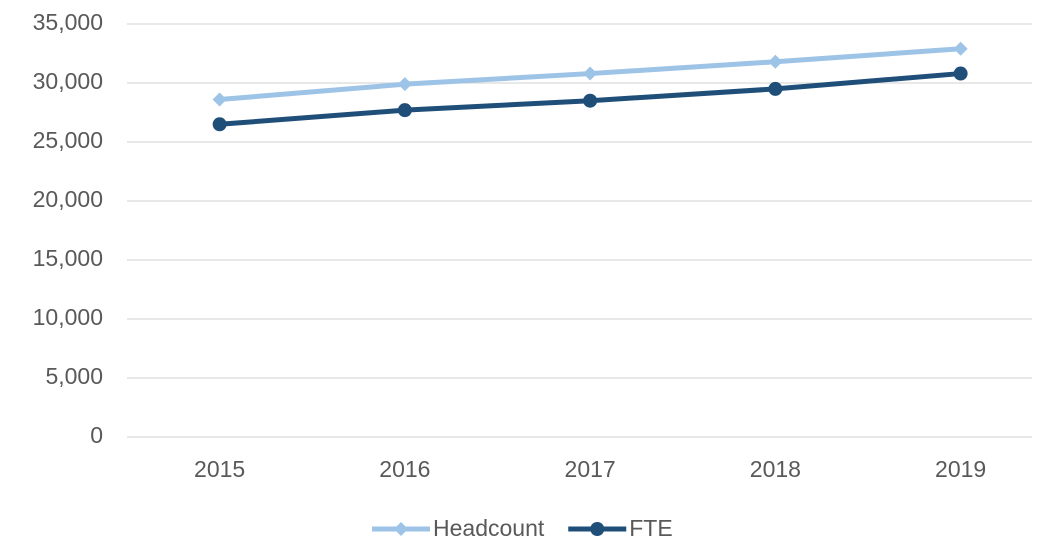 This screenshot has height=543, width=1045. I want to click on y-tick-label: 0, so click(96, 435).